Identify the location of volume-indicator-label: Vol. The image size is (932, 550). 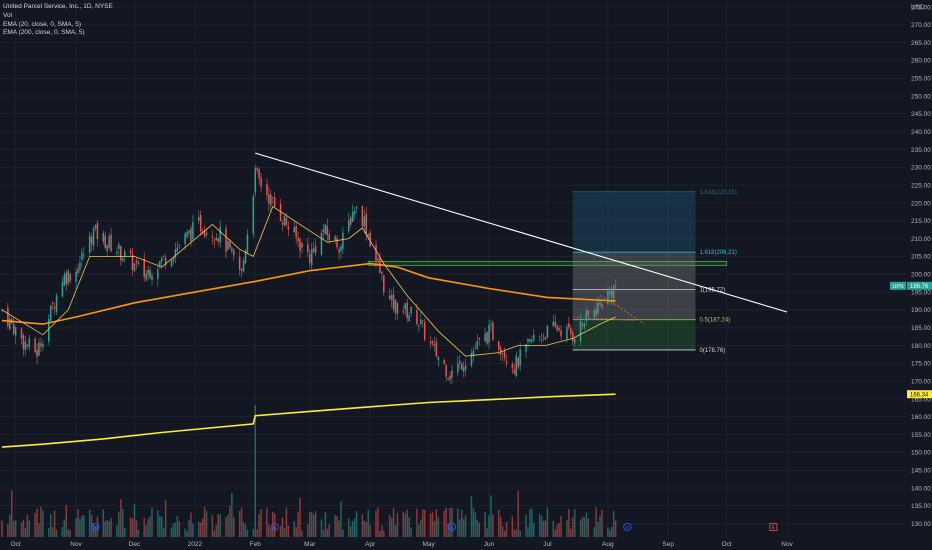
(8, 15).